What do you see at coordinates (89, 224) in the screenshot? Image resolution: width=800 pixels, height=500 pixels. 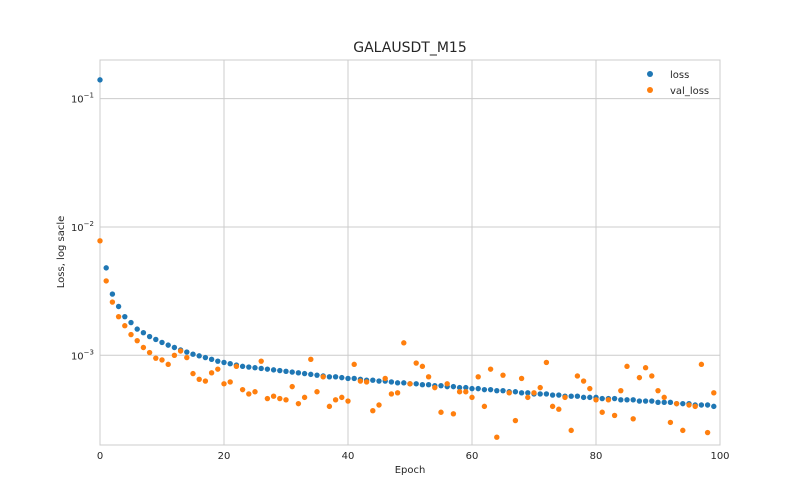 I see `y-tick-exponent: −2` at bounding box center [89, 224].